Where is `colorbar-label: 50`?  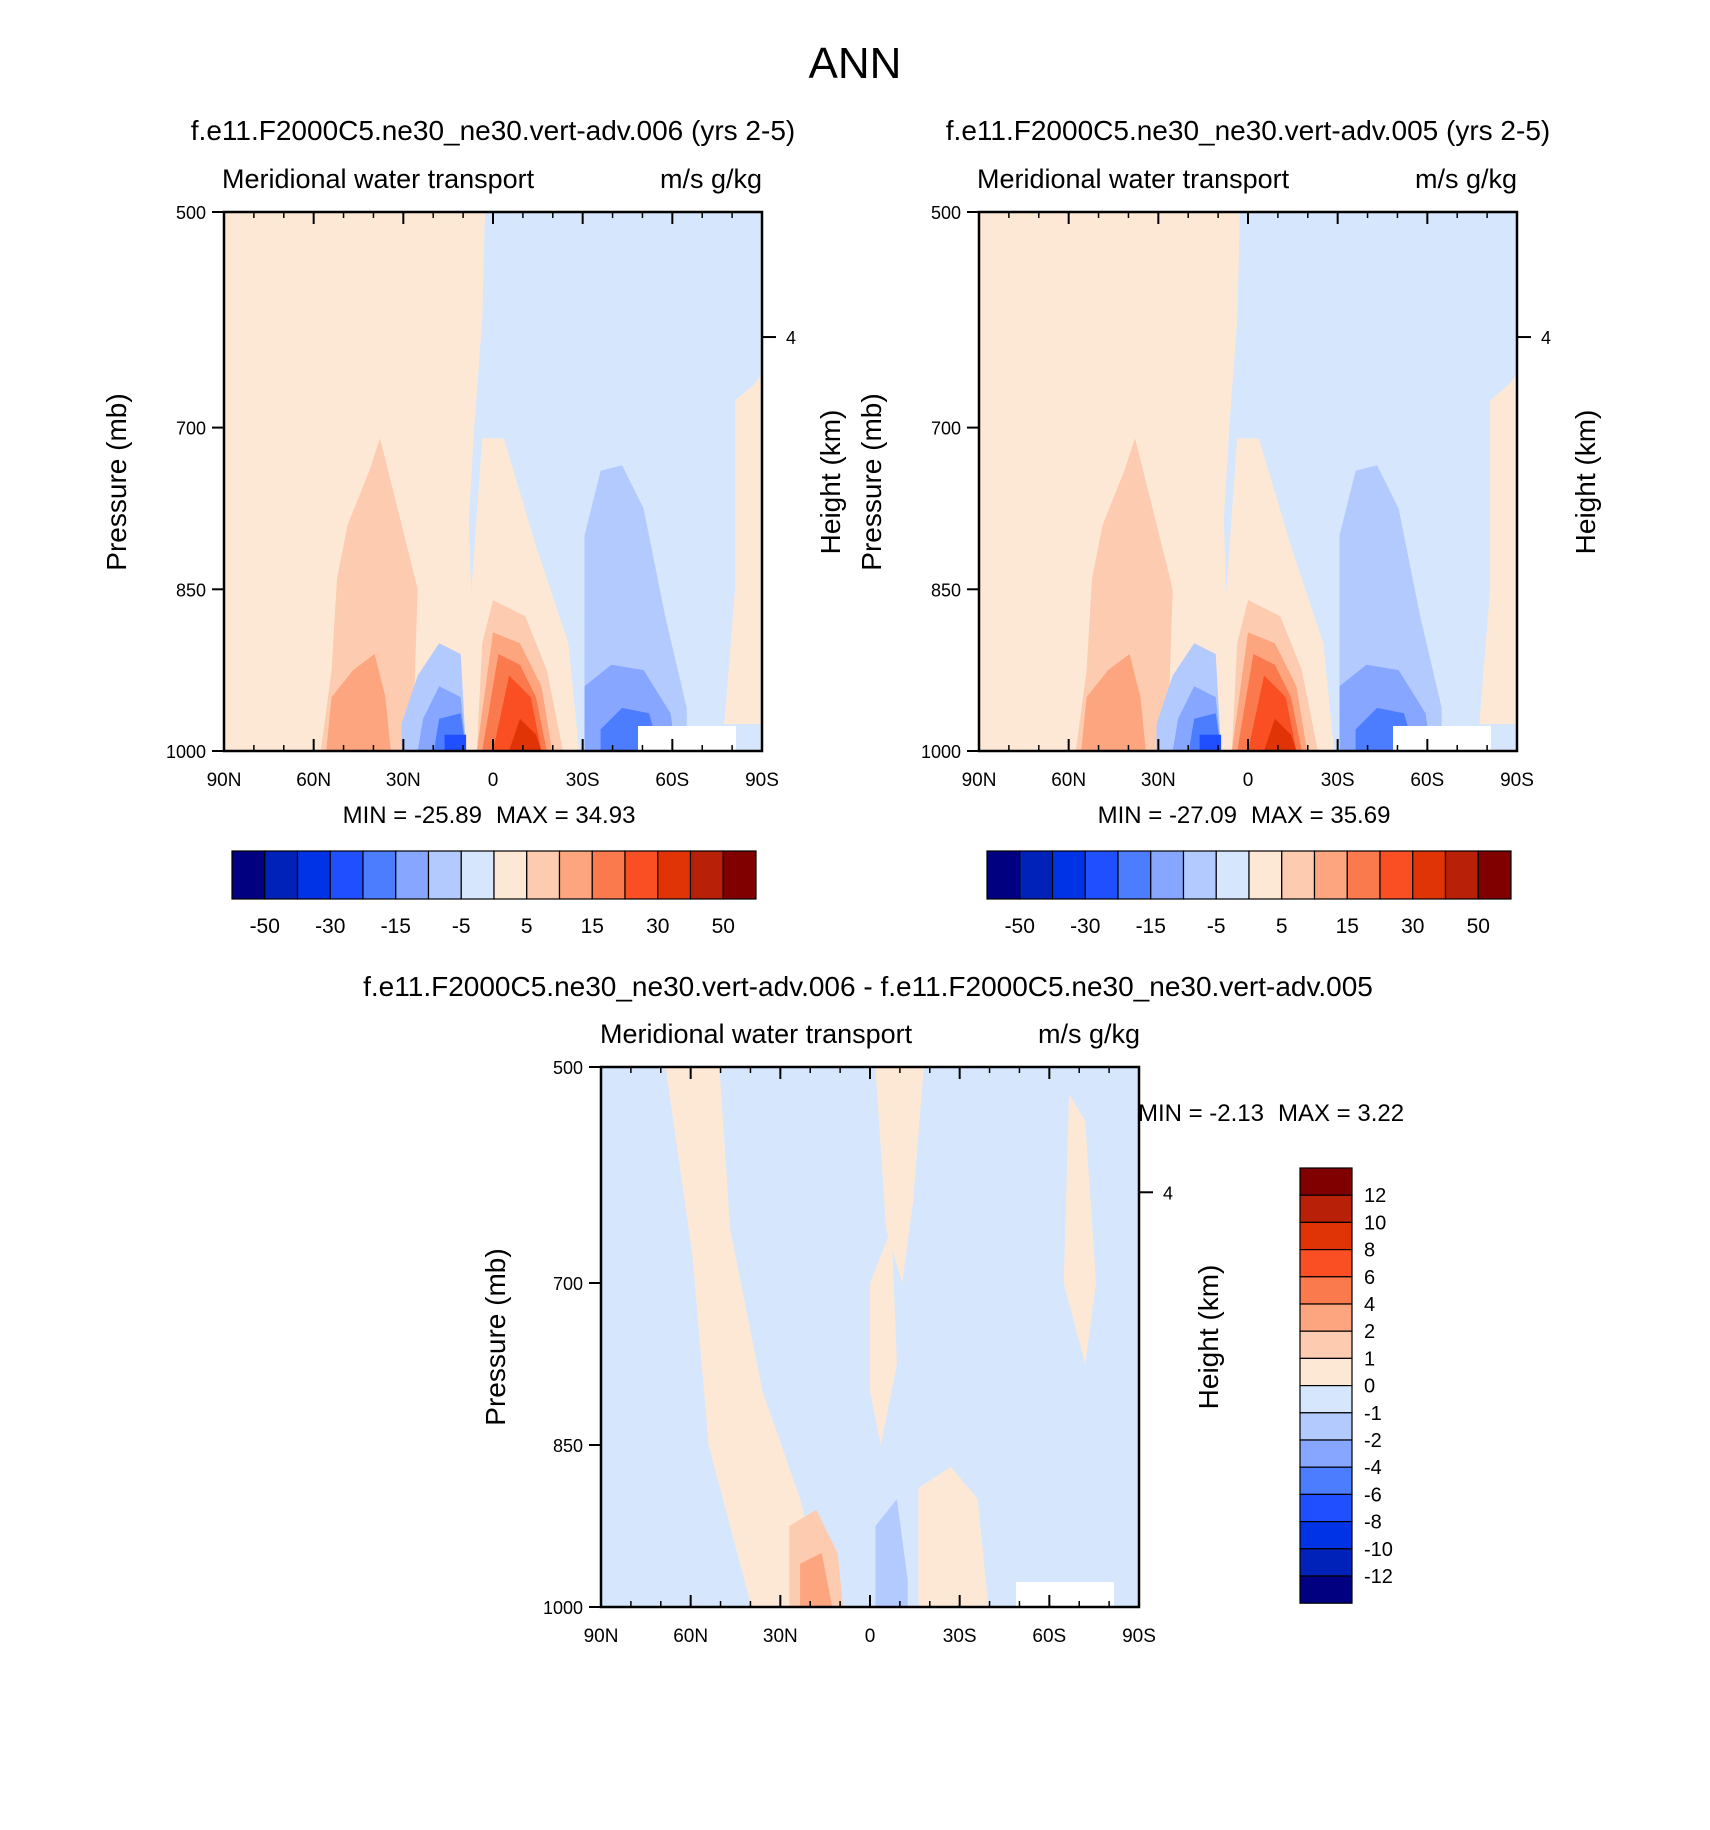 colorbar-label: 50 is located at coordinates (1478, 926).